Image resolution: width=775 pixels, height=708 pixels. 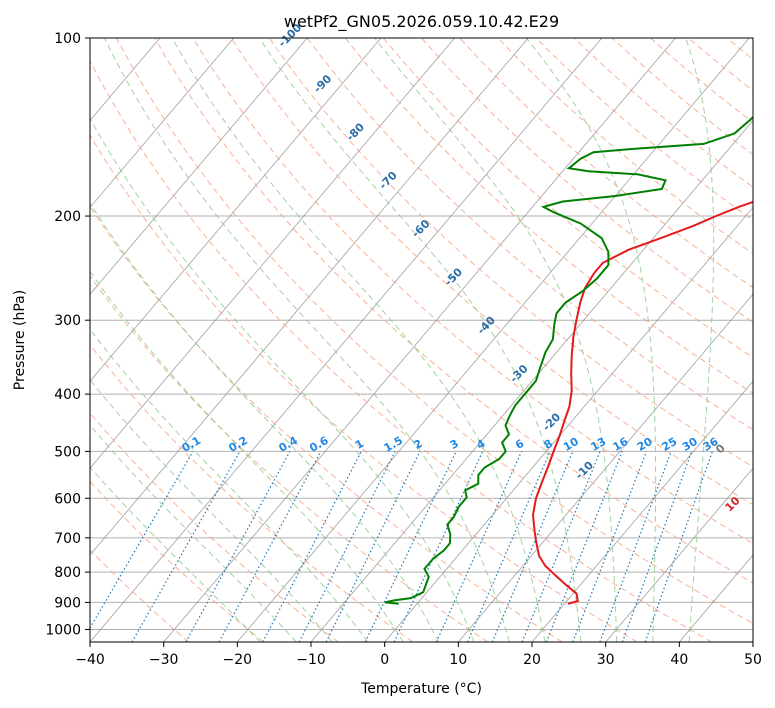 I want to click on y-tick-label: 1000, so click(x=63, y=630).